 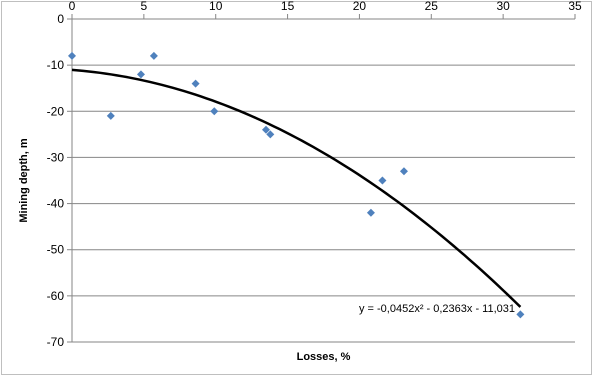 What do you see at coordinates (24, 180) in the screenshot?
I see `y-axis-title: Mining depth, m` at bounding box center [24, 180].